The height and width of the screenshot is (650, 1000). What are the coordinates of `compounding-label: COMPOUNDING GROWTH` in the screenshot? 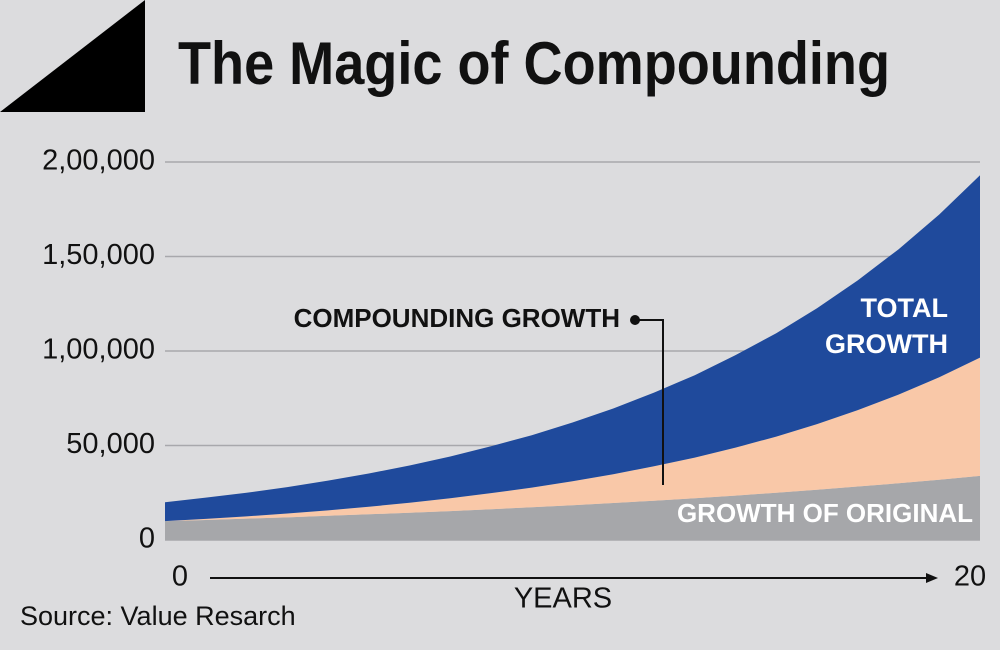 It's located at (457, 318).